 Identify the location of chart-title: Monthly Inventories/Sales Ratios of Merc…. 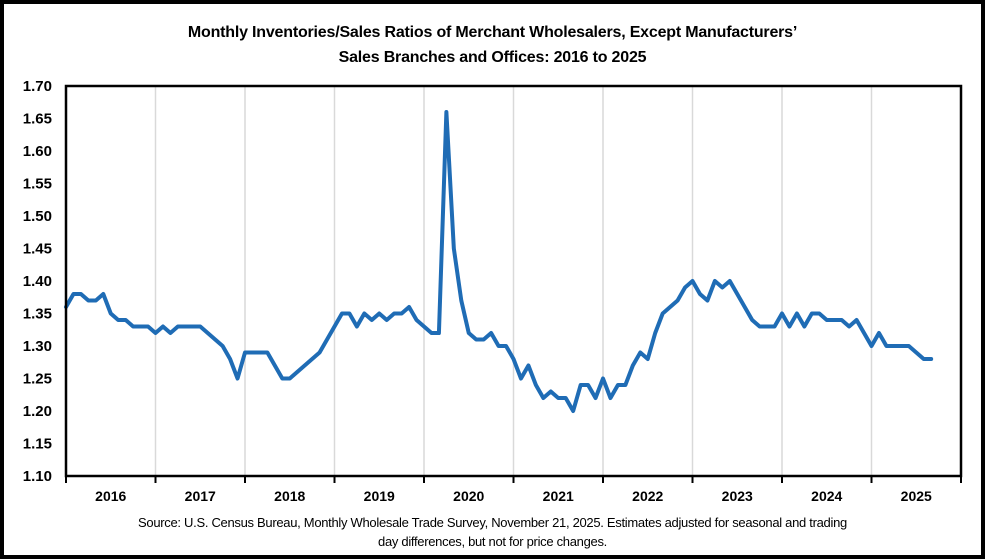
(492, 45).